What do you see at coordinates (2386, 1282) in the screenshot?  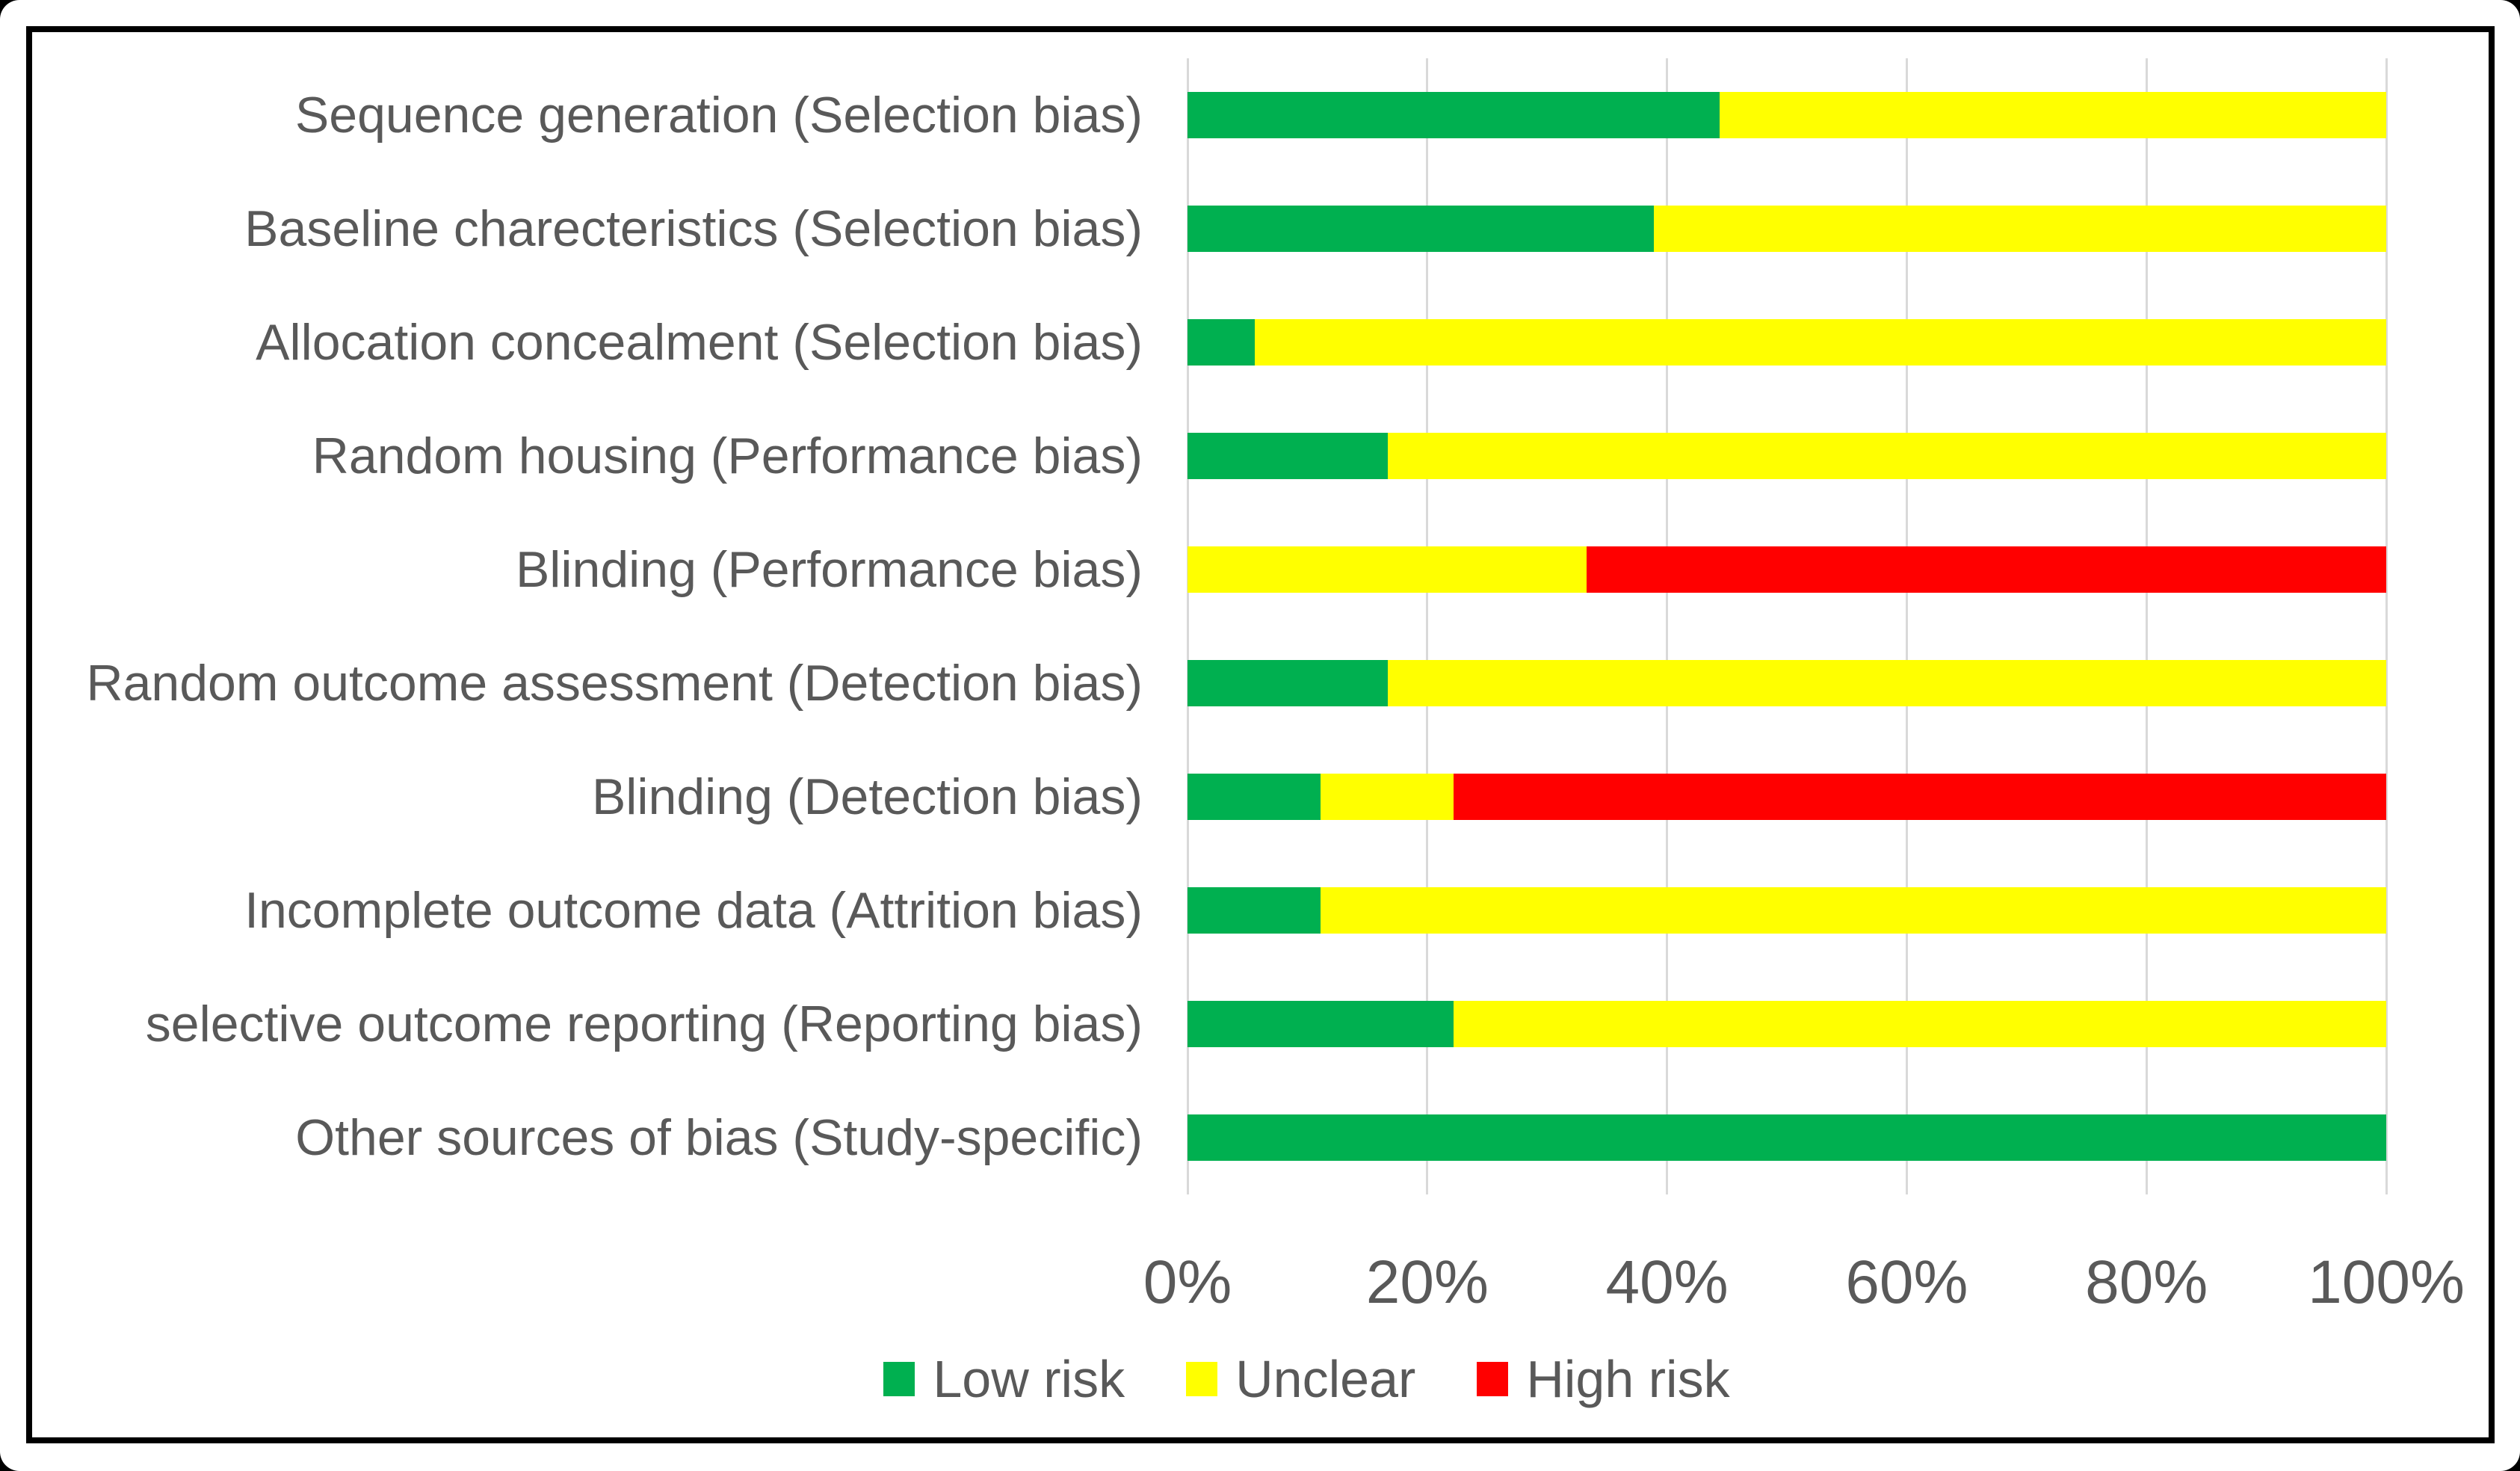 I see `x-tick-label: 100%` at bounding box center [2386, 1282].